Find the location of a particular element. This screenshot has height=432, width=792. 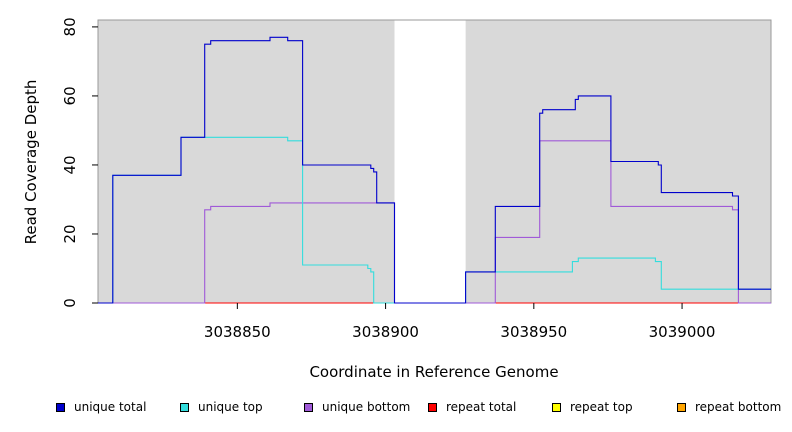

legend-item-repeat-total: repeat total is located at coordinates (472, 407).